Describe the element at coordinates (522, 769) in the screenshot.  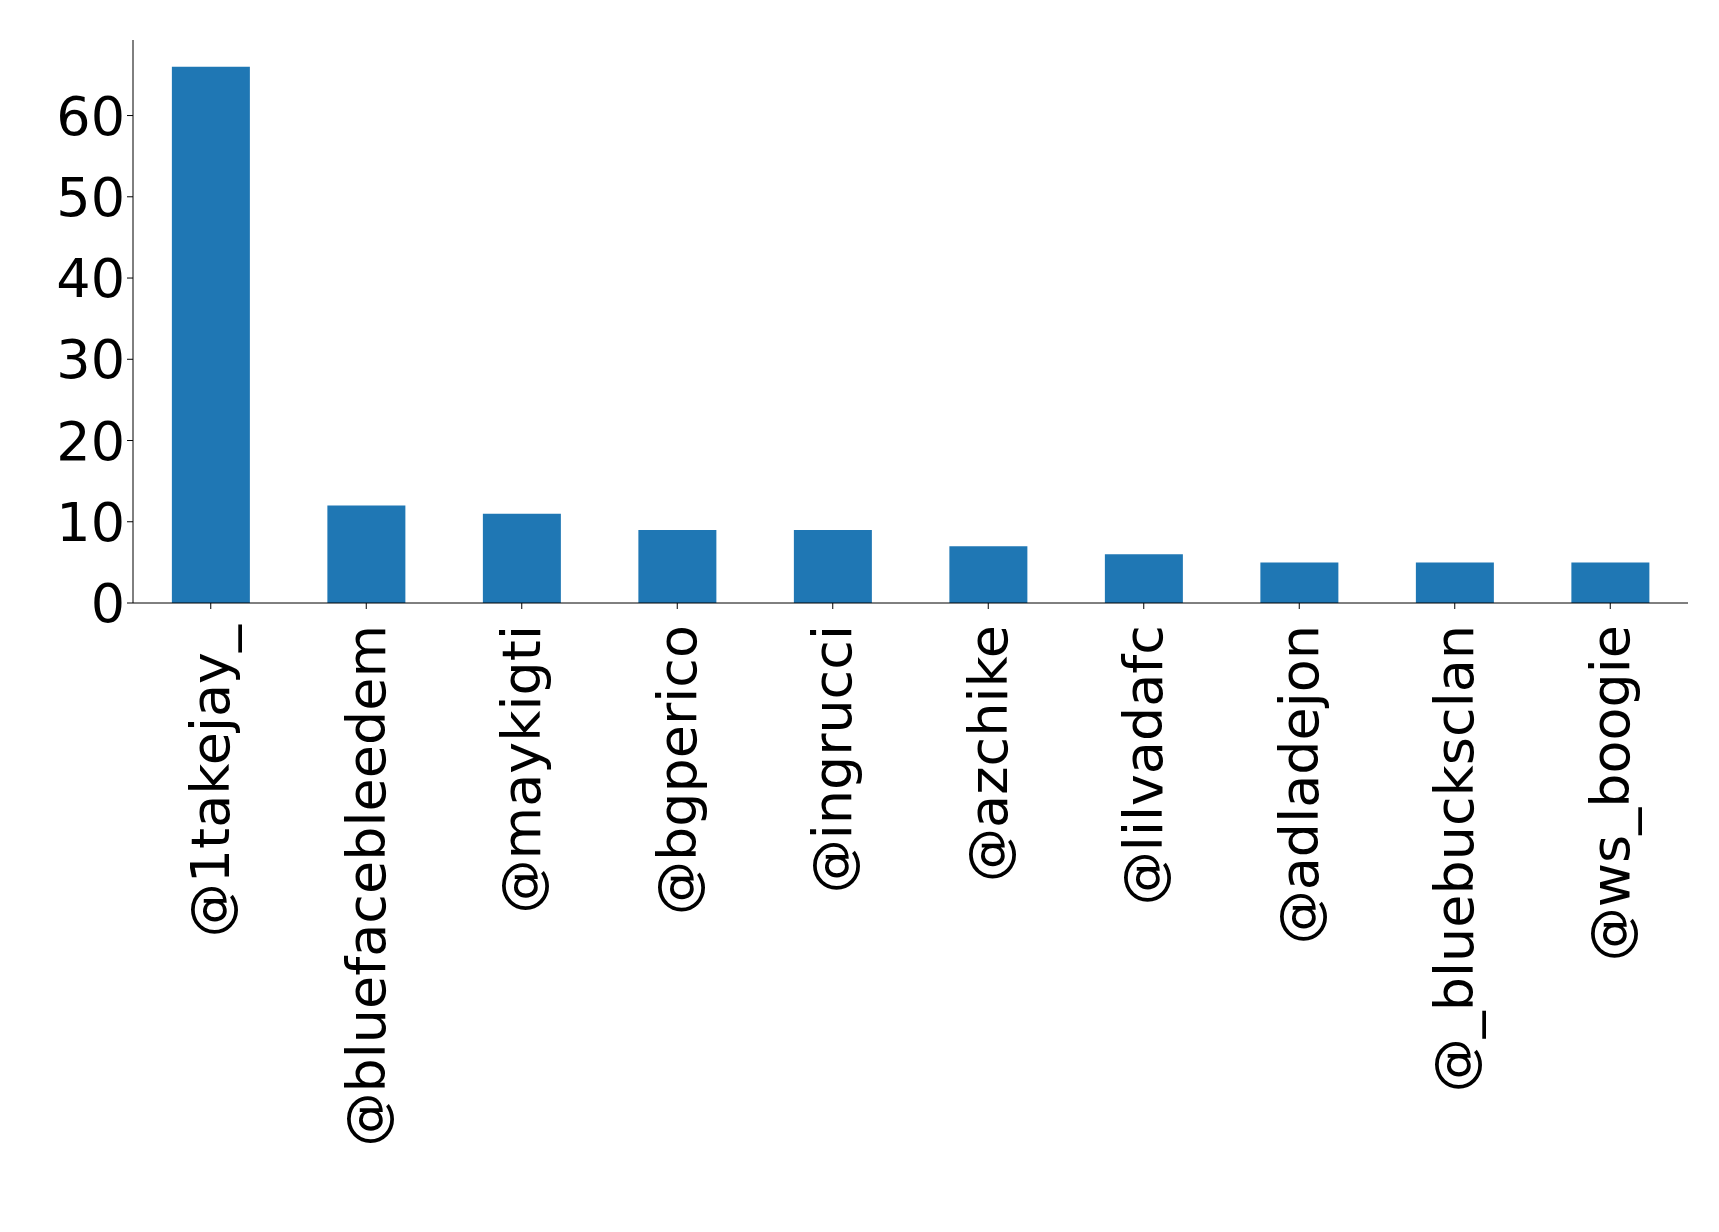
I see `x-tick-label: @maykigti` at that location.